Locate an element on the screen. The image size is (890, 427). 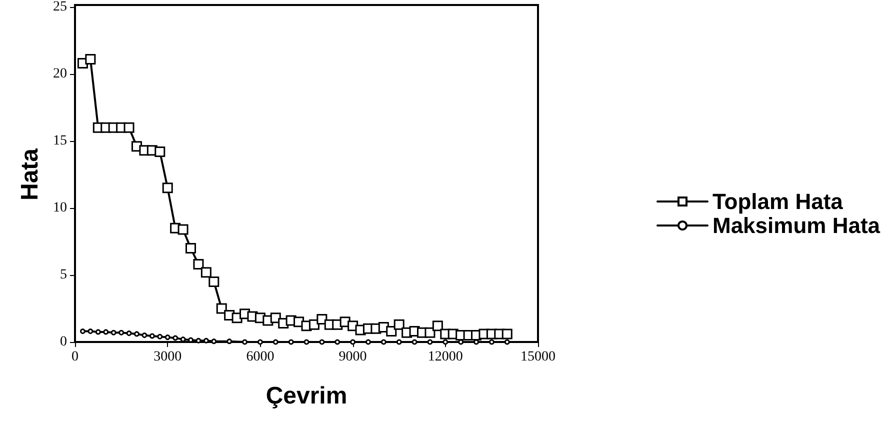
y-tick-label: 25 is located at coordinates (60, 7).